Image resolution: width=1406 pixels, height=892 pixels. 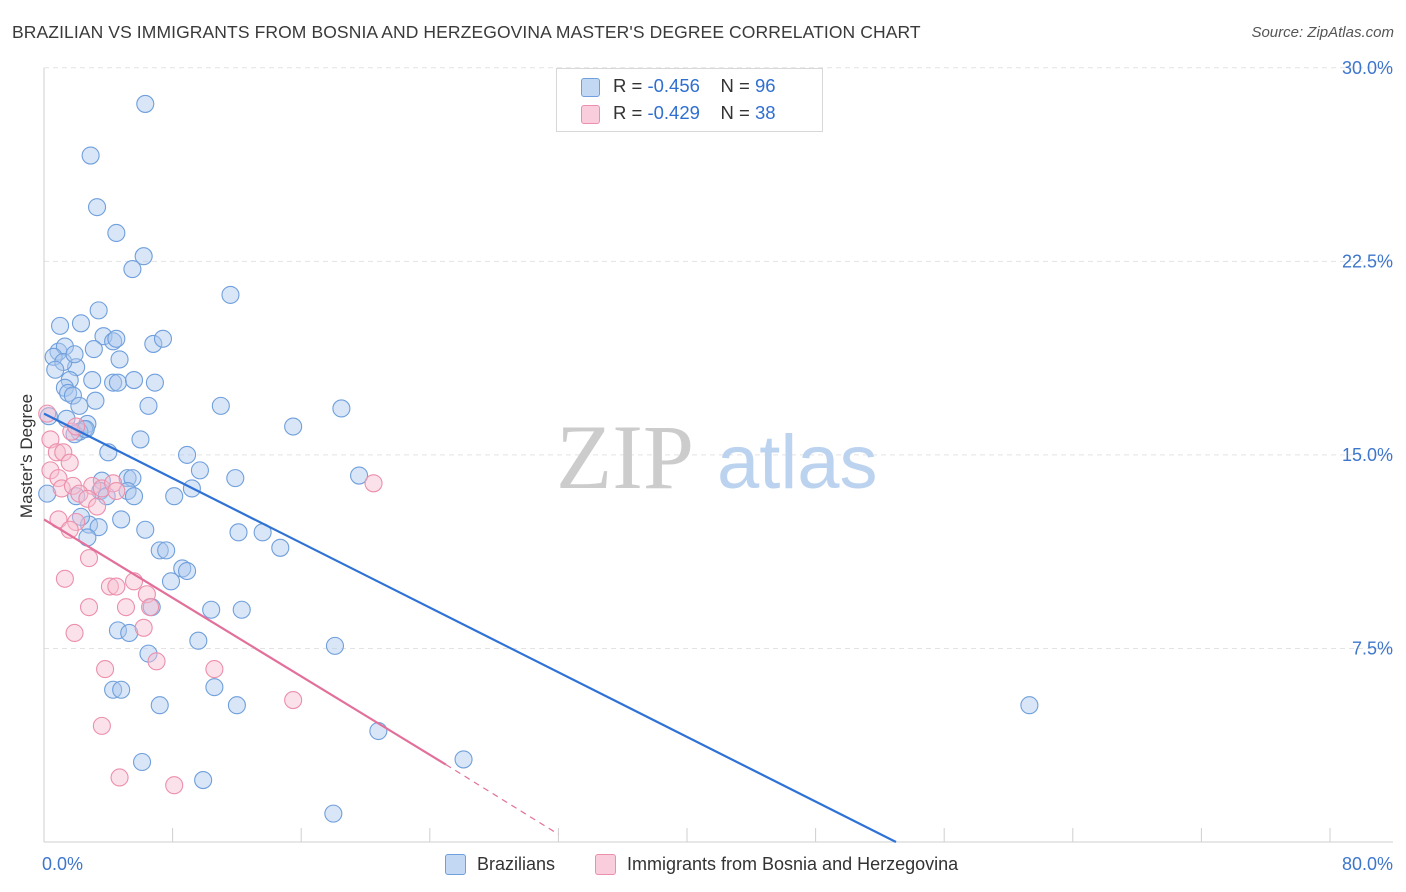 What do you see at coordinates (590, 87) in the screenshot?
I see `blue-swatch` at bounding box center [590, 87].